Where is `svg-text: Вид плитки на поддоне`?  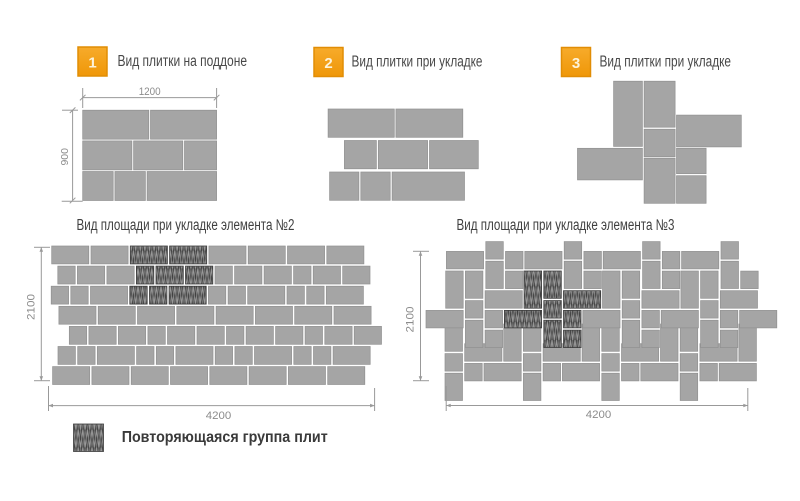
svg-text: Вид плитки на поддоне is located at coordinates (183, 61).